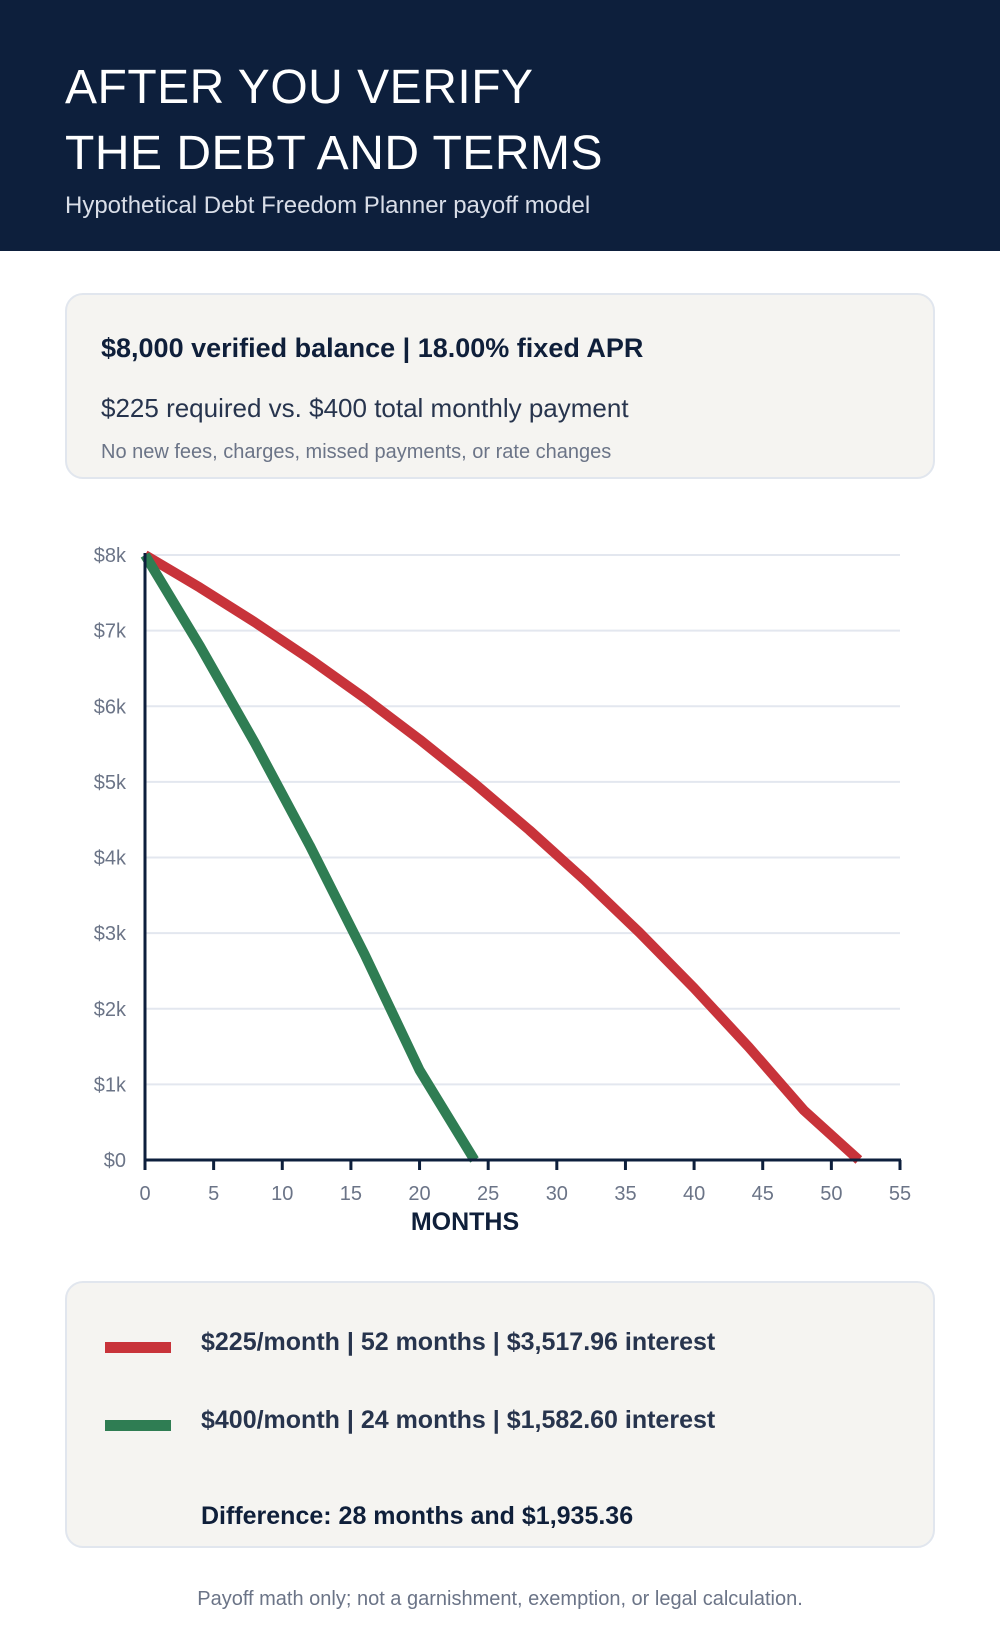 This screenshot has height=1640, width=1000. I want to click on x-axis-title: MONTHS, so click(465, 1222).